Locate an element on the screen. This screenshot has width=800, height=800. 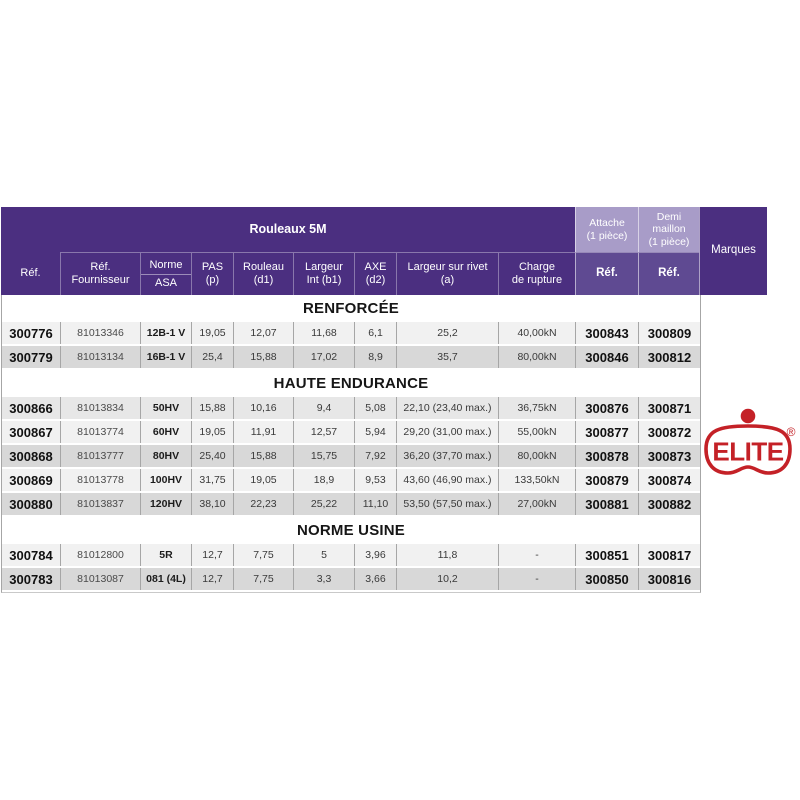
col-header-ref-attache-label: Réf. is located at coordinates (607, 273).